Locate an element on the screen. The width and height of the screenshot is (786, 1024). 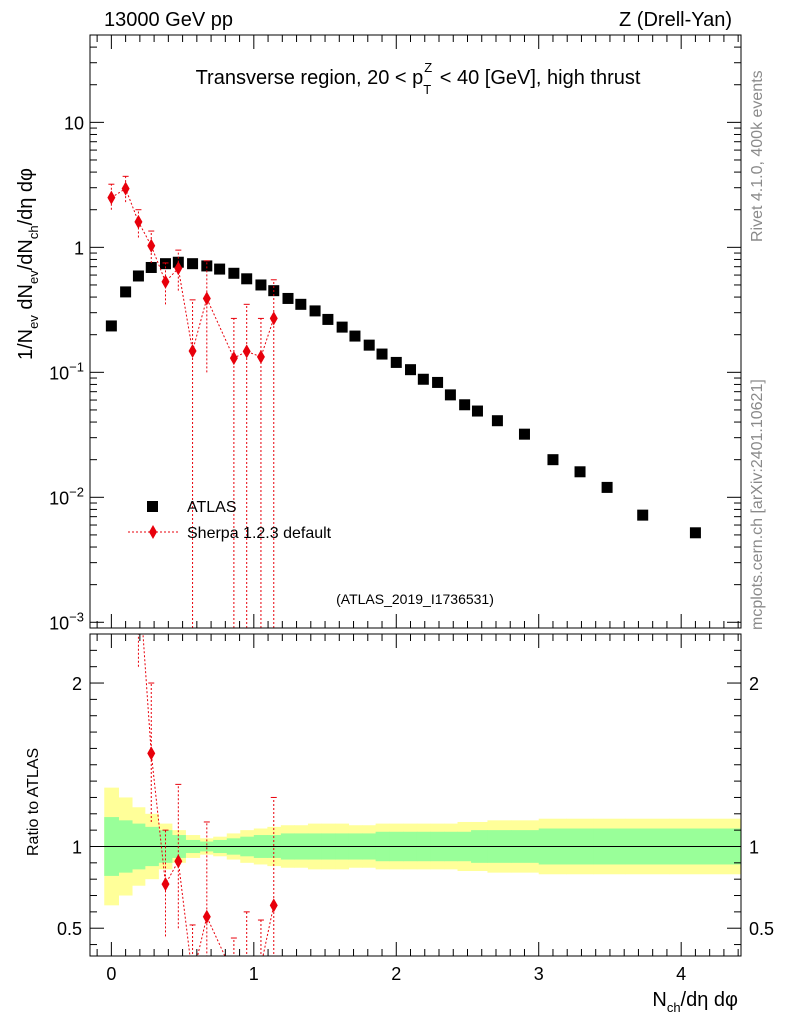
y-tick-label: 10 is located at coordinates (74, 123).